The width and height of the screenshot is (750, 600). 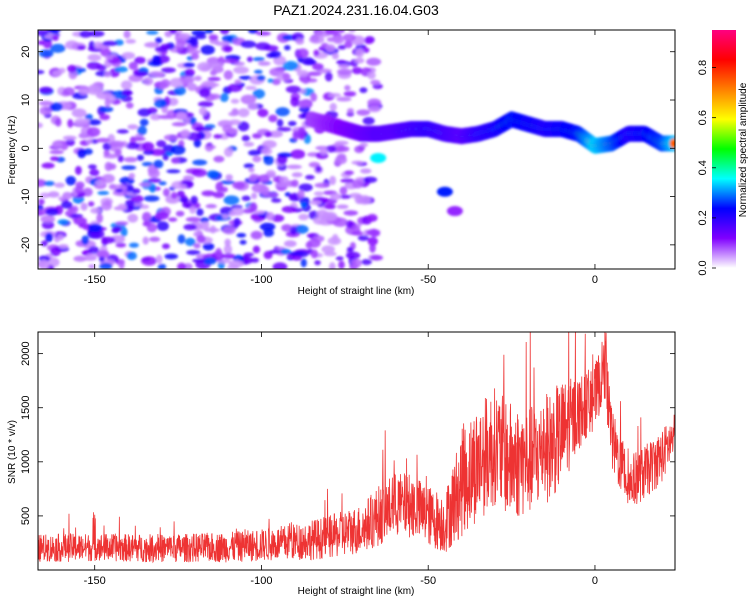 What do you see at coordinates (261, 280) in the screenshot?
I see `spectrogram-x-tick-label: -100` at bounding box center [261, 280].